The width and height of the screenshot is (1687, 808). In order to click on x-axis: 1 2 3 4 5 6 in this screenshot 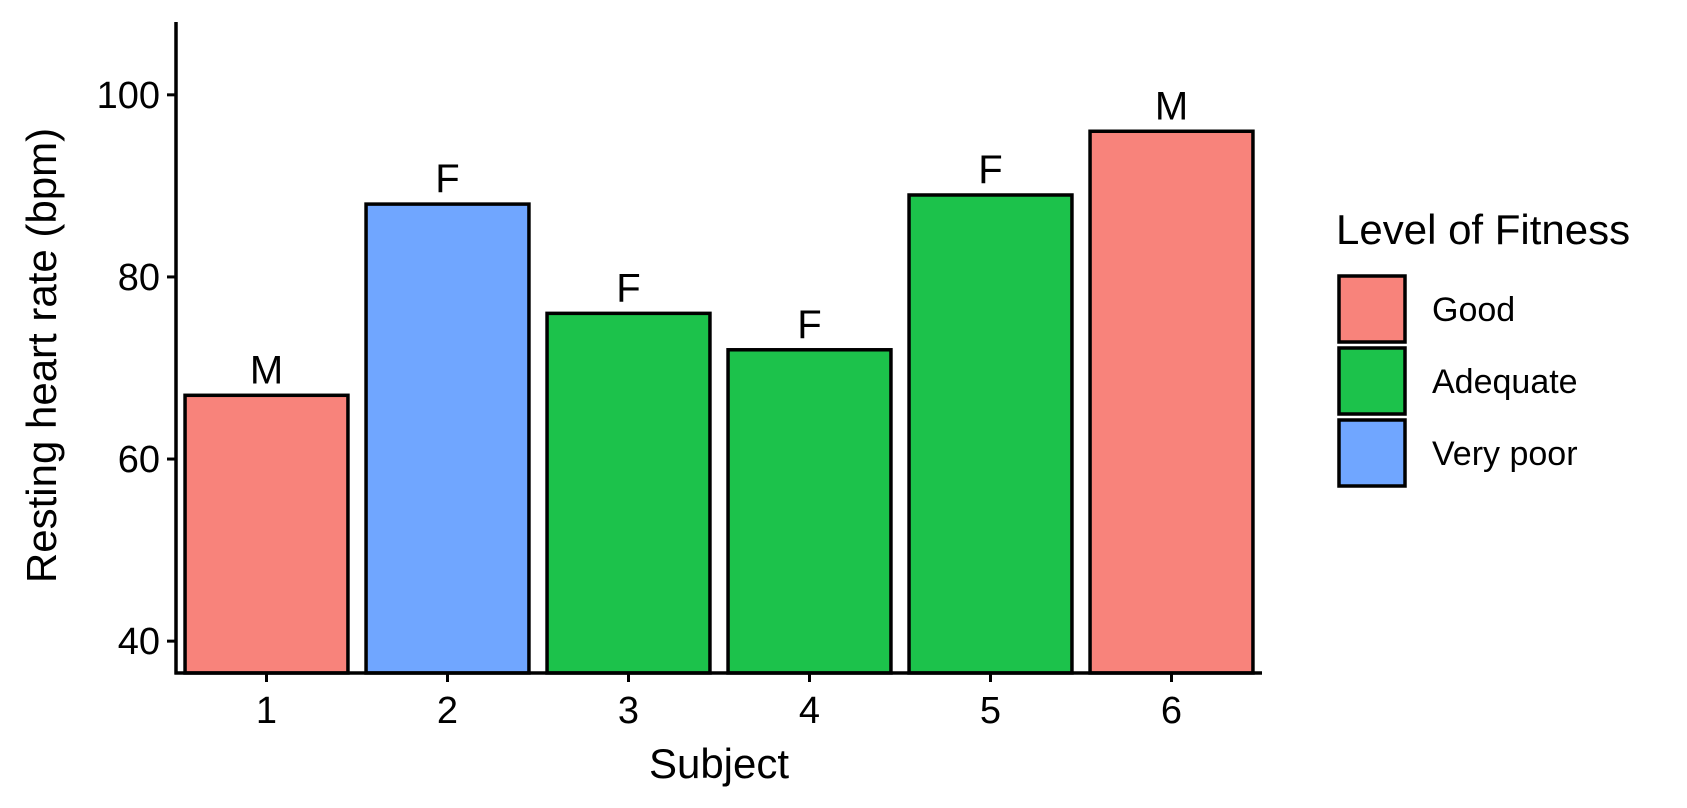, I will do `click(718, 701)`.